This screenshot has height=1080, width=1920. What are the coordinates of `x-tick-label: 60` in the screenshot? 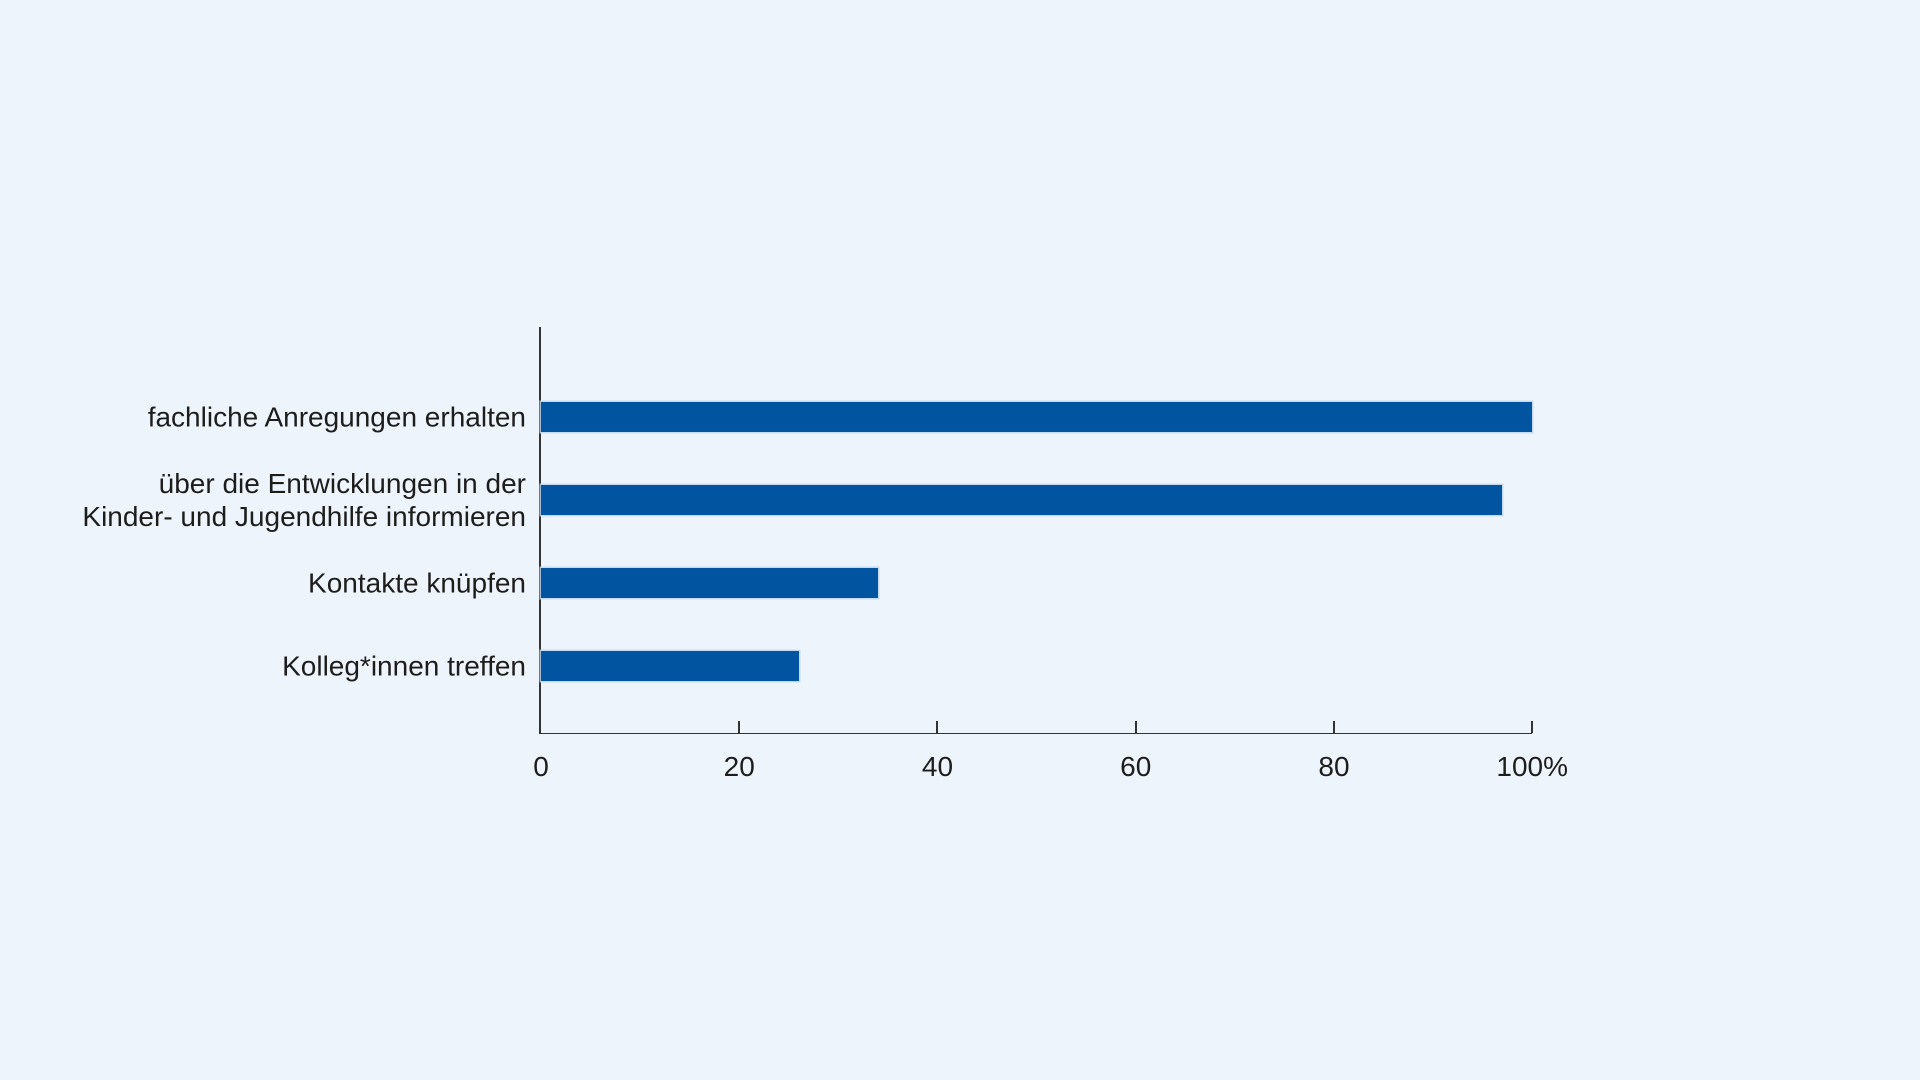 It's located at (1136, 766).